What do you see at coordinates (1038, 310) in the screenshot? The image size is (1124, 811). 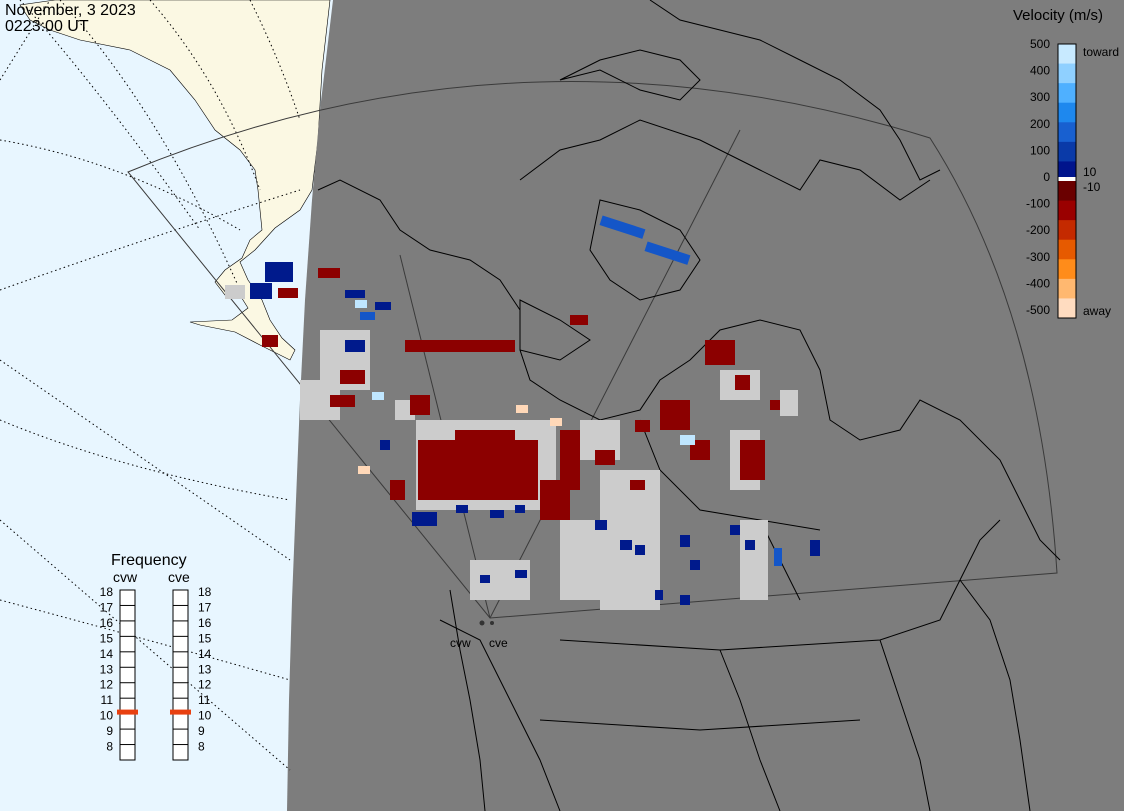 I see `velocity-tick-label: -500` at bounding box center [1038, 310].